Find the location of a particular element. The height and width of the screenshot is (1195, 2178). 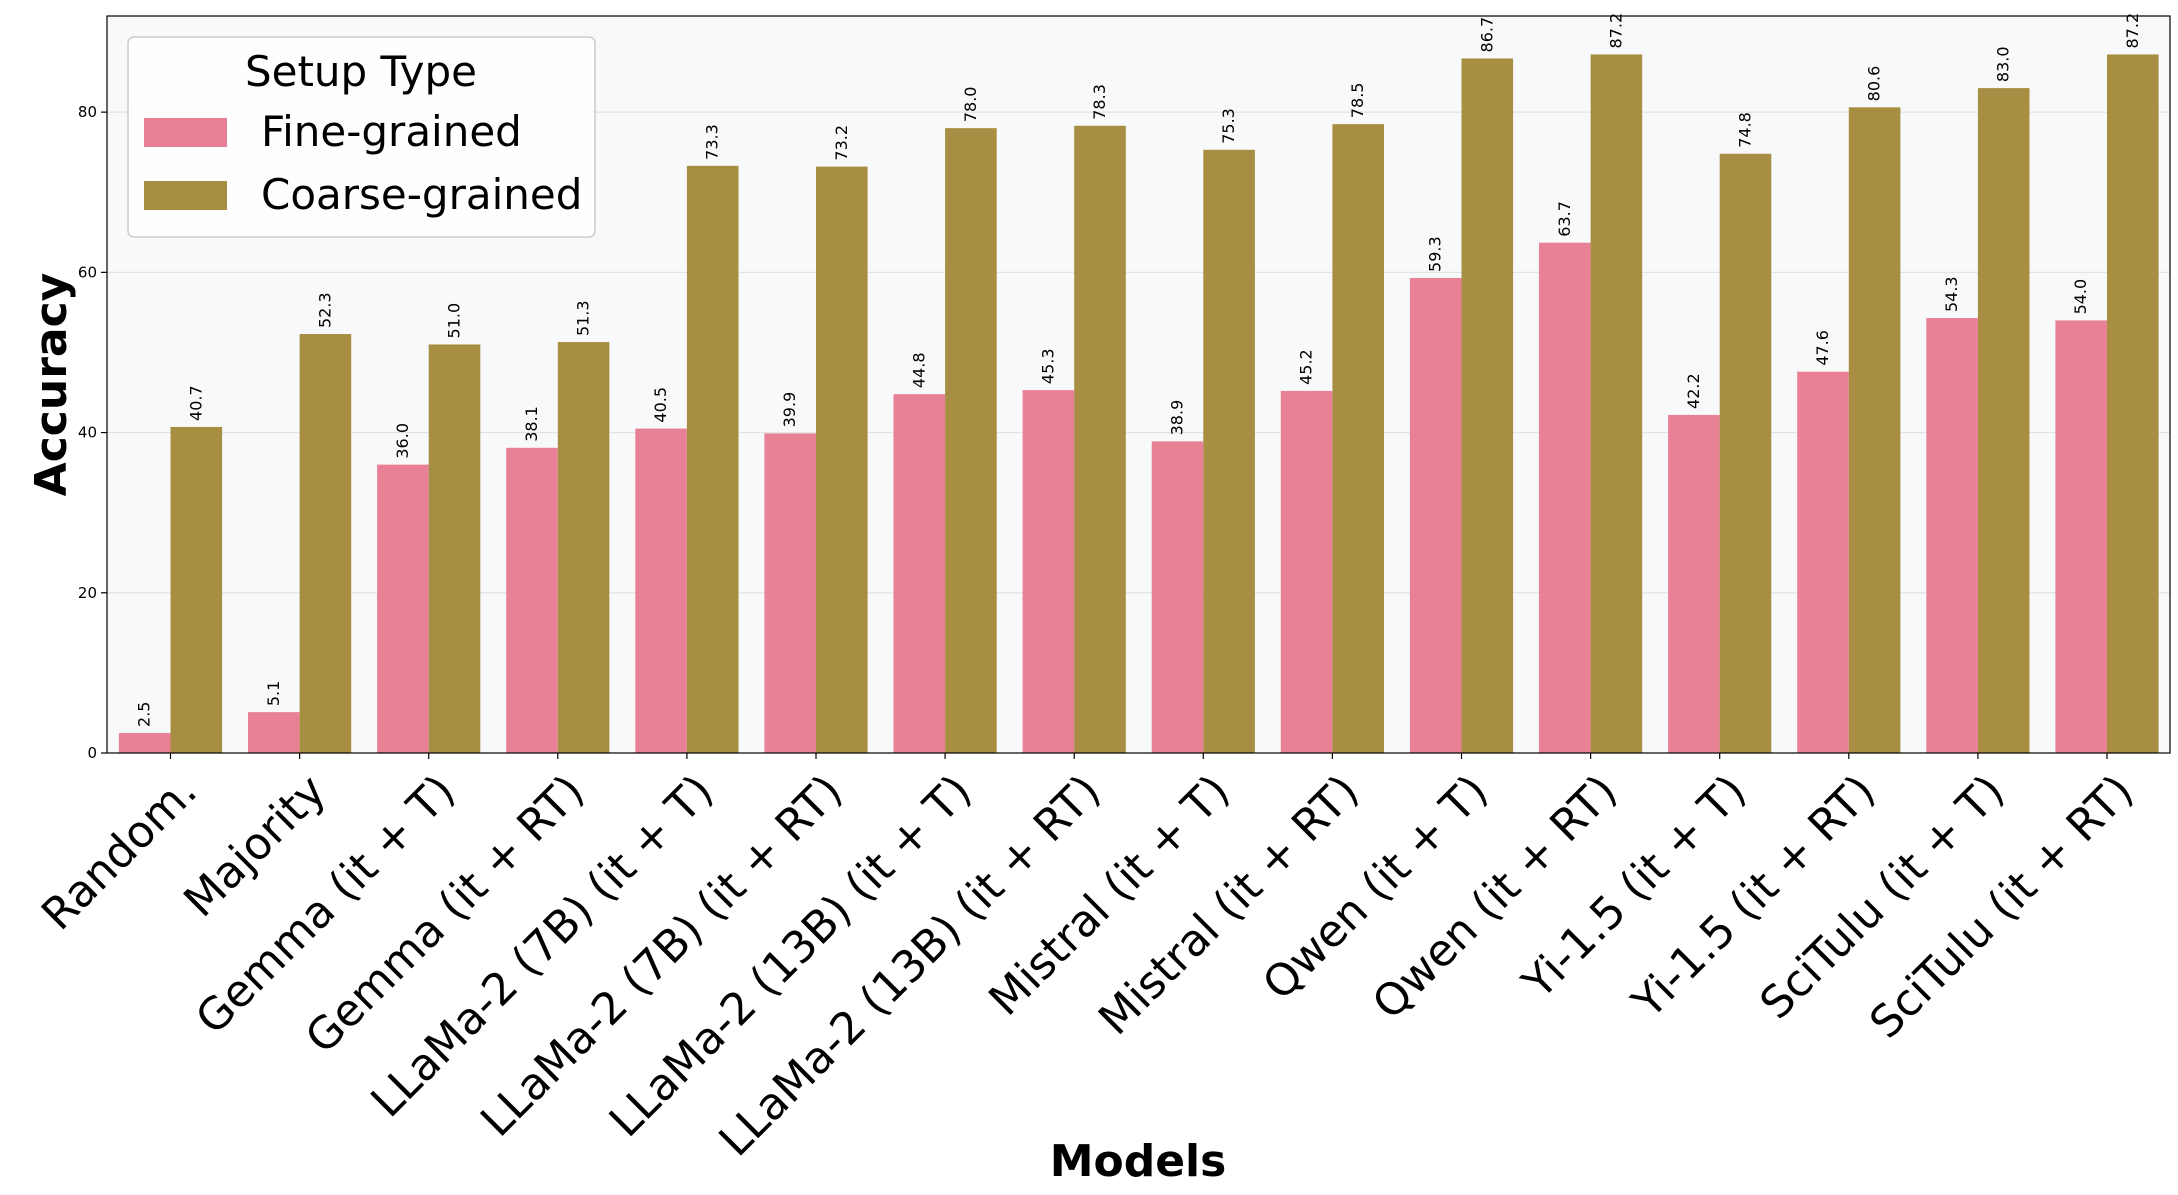

bar-value-label: 54.0 is located at coordinates (2080, 297).